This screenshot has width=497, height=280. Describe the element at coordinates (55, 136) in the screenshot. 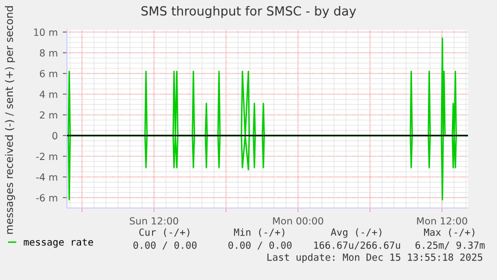

I see `y-tick-label: 0` at that location.